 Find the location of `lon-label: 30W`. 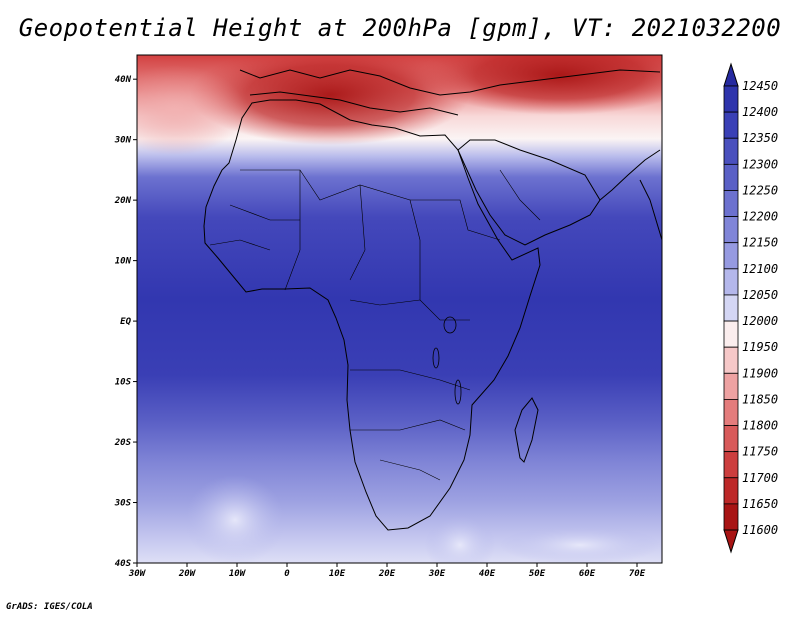

lon-label: 30W is located at coordinates (137, 574).